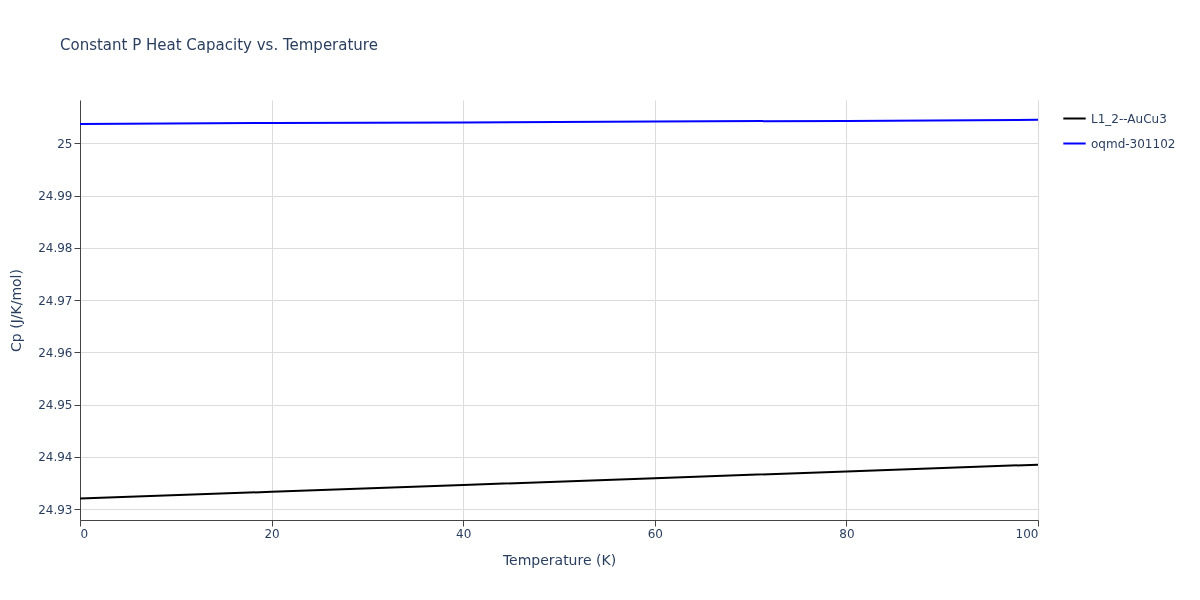 The width and height of the screenshot is (1200, 600). What do you see at coordinates (655, 533) in the screenshot?
I see `x-tick-label: 60` at bounding box center [655, 533].